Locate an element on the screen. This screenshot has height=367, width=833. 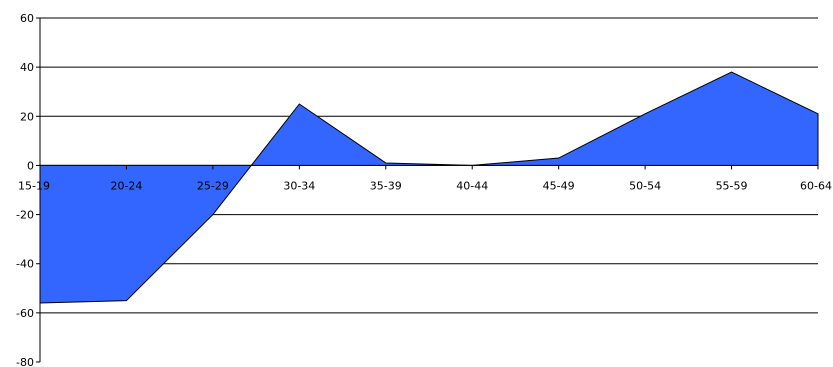
y-tick-label: 20 is located at coordinates (27, 116).